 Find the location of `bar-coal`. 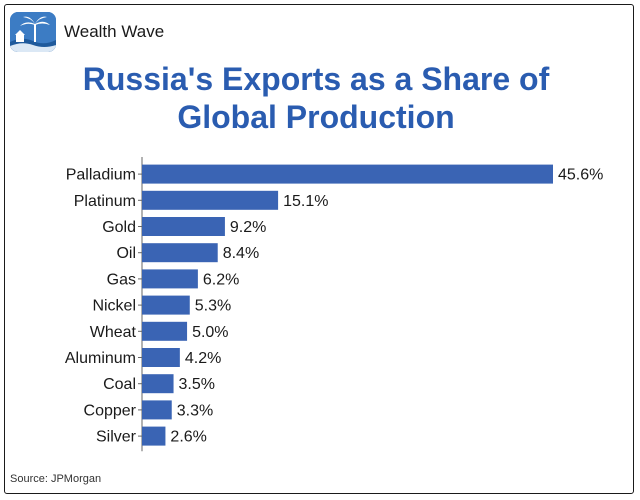

bar-coal is located at coordinates (158, 384).